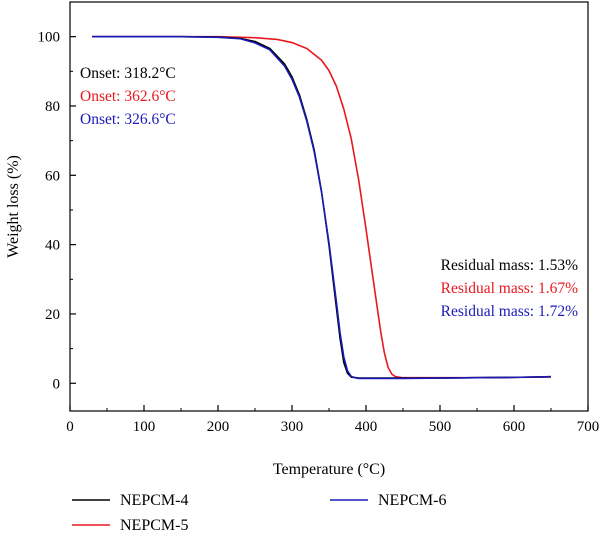  Describe the element at coordinates (154, 525) in the screenshot. I see `legend-label: NEPCM-5` at that location.